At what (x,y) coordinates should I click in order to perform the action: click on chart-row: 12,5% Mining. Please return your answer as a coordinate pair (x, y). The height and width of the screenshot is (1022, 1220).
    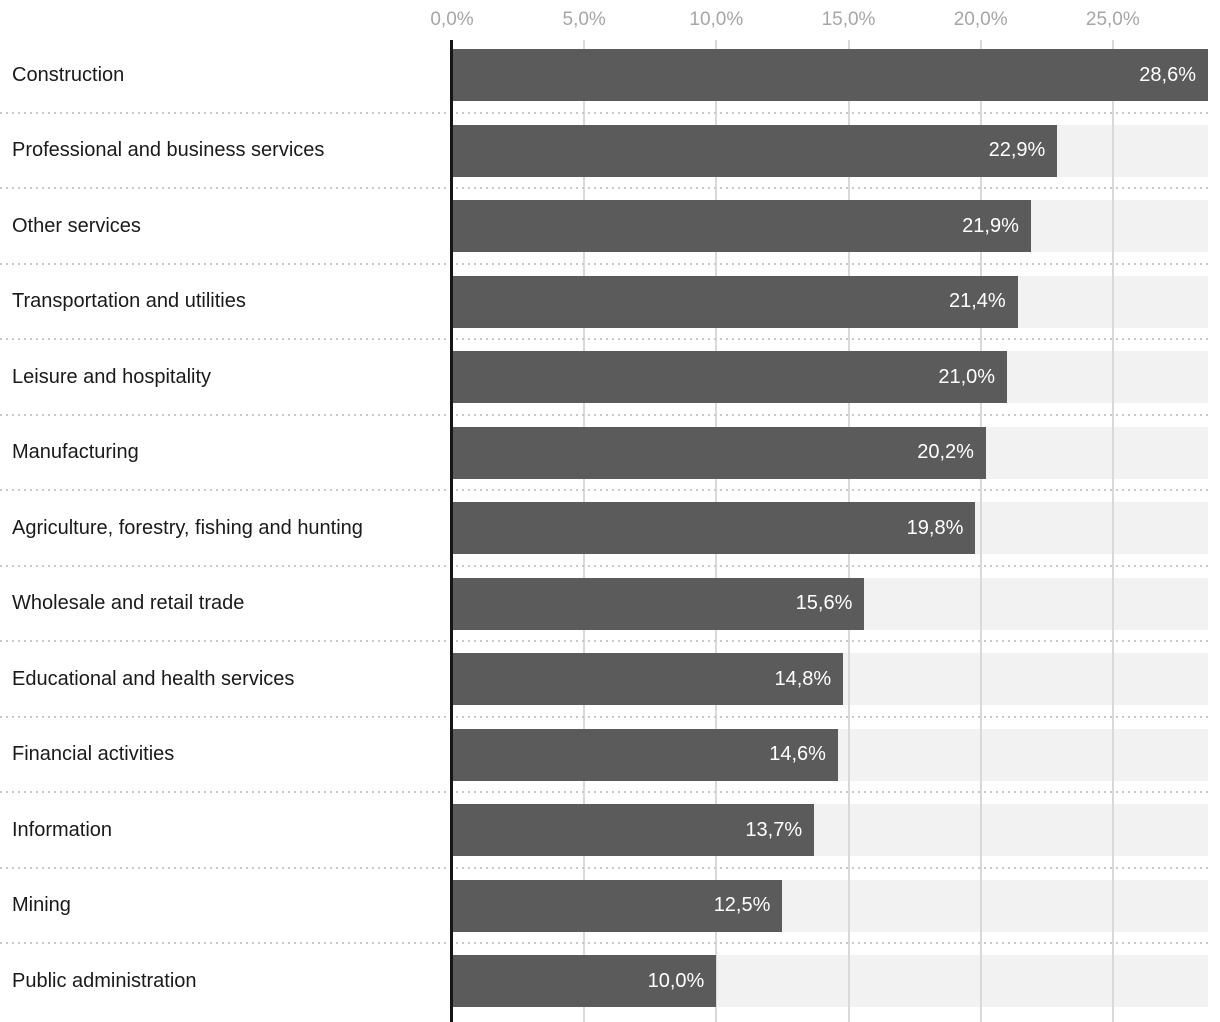
    Looking at the image, I should click on (610, 909).